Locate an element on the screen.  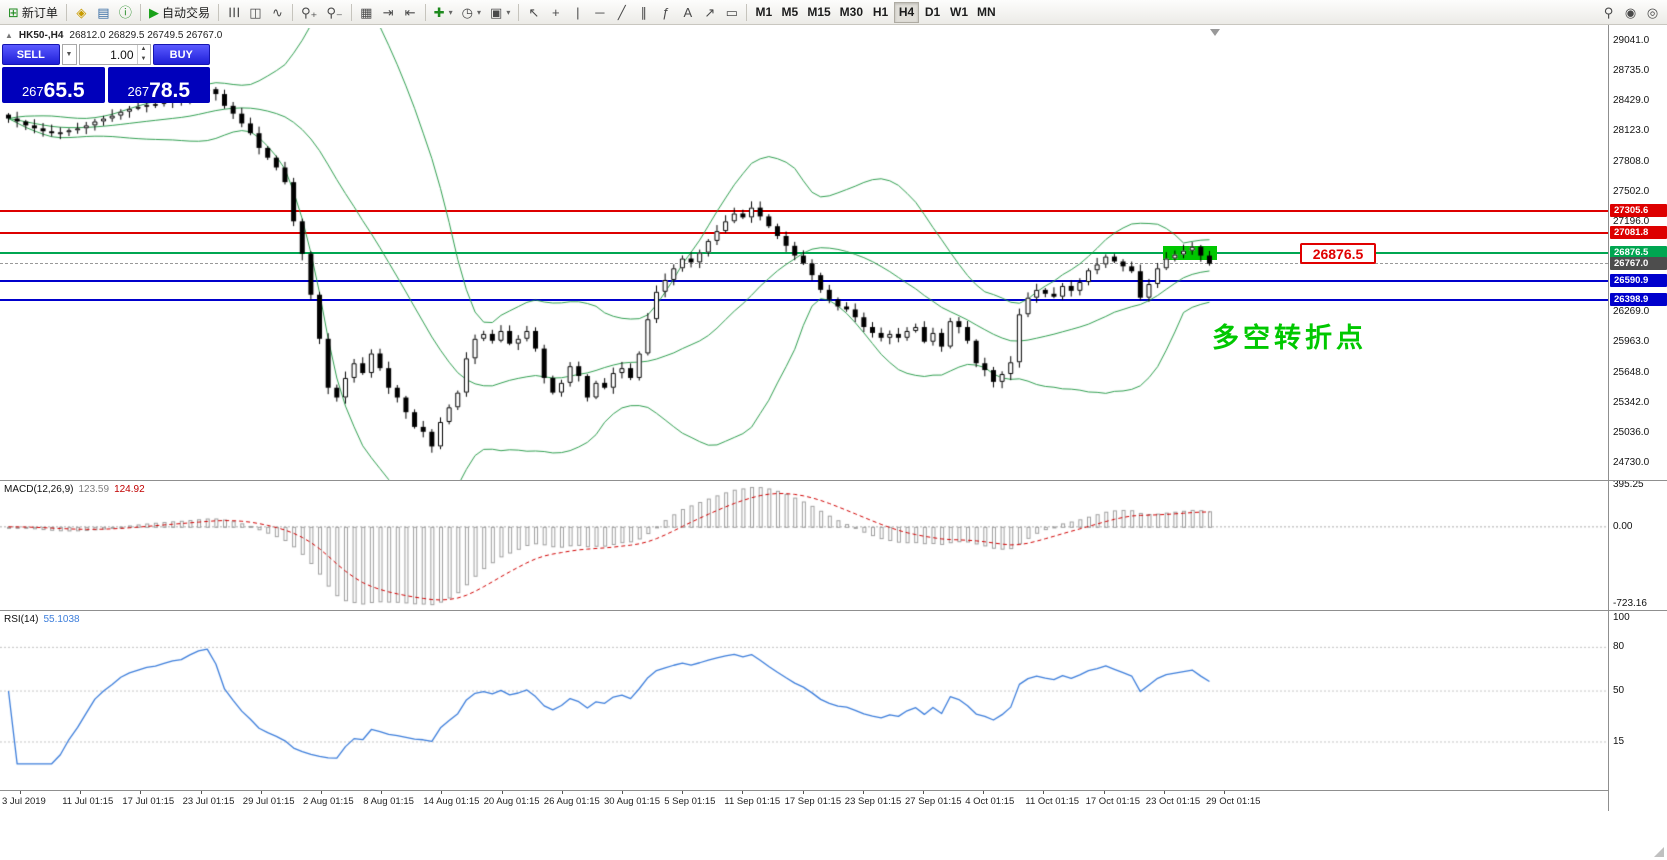
periods-icon: ◷ is located at coordinates (467, 12).